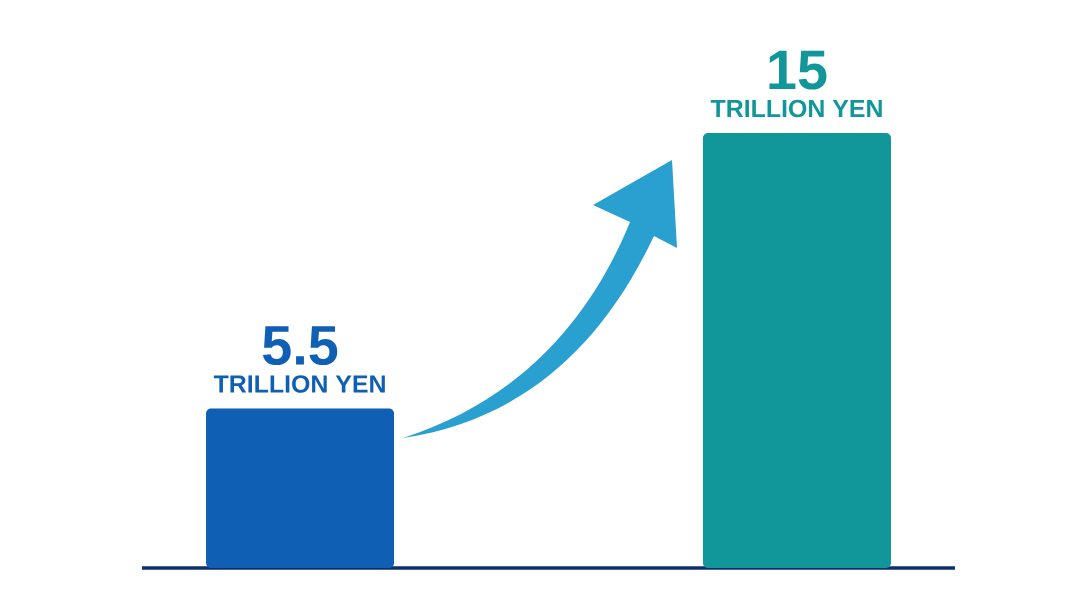 The image size is (1088, 608). What do you see at coordinates (798, 70) in the screenshot?
I see `data-label: 15` at bounding box center [798, 70].